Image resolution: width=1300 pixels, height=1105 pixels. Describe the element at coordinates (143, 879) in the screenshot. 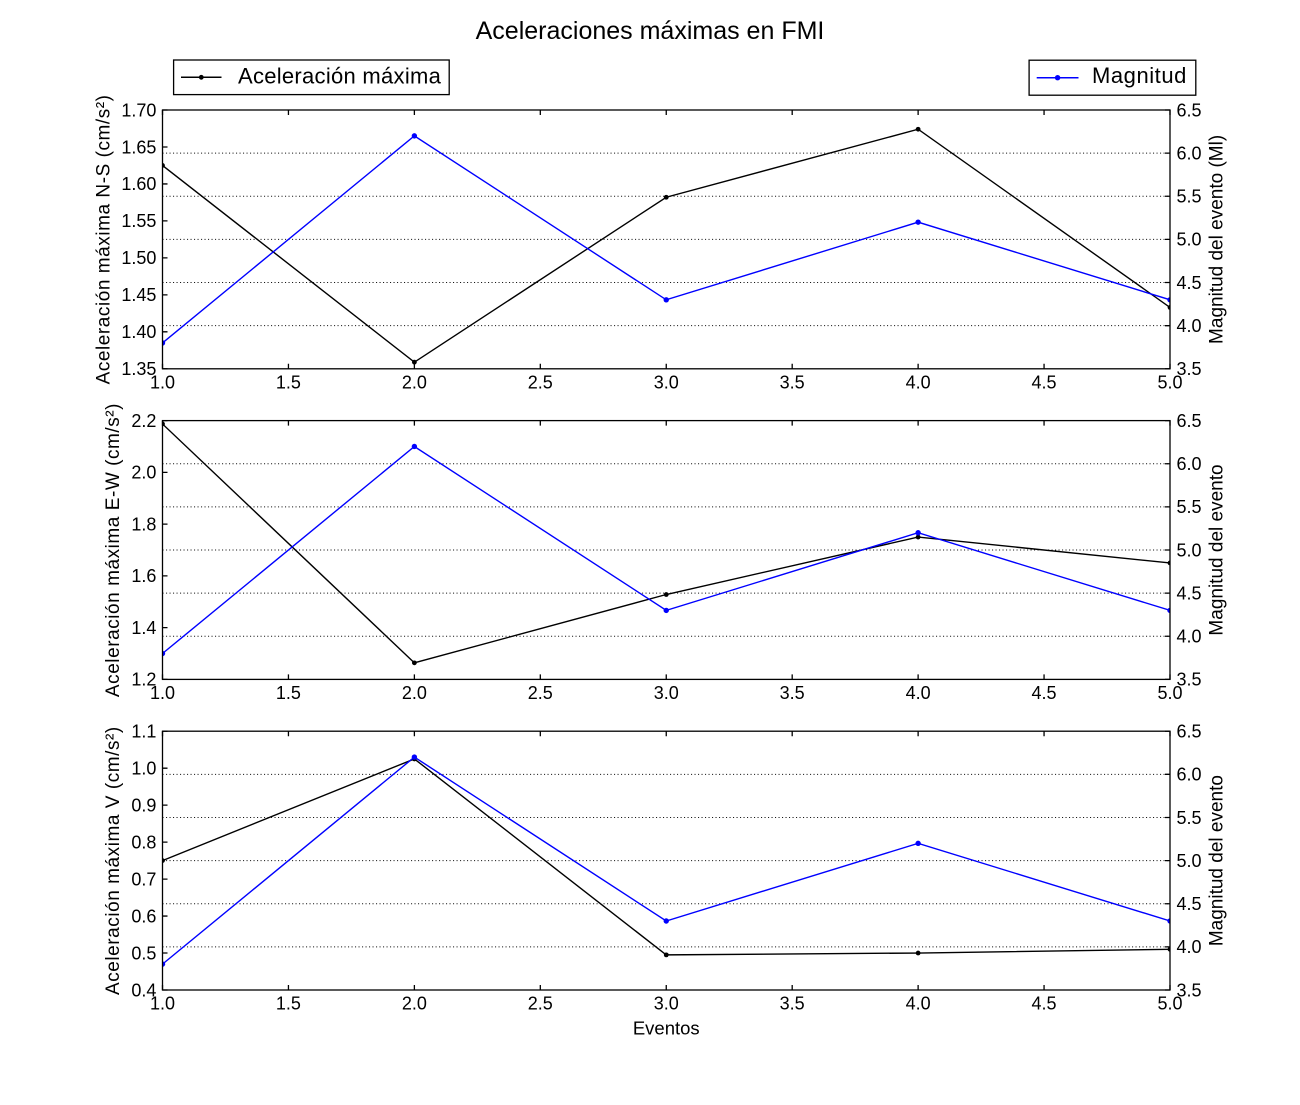

I see `svg-text: 0.7` at that location.